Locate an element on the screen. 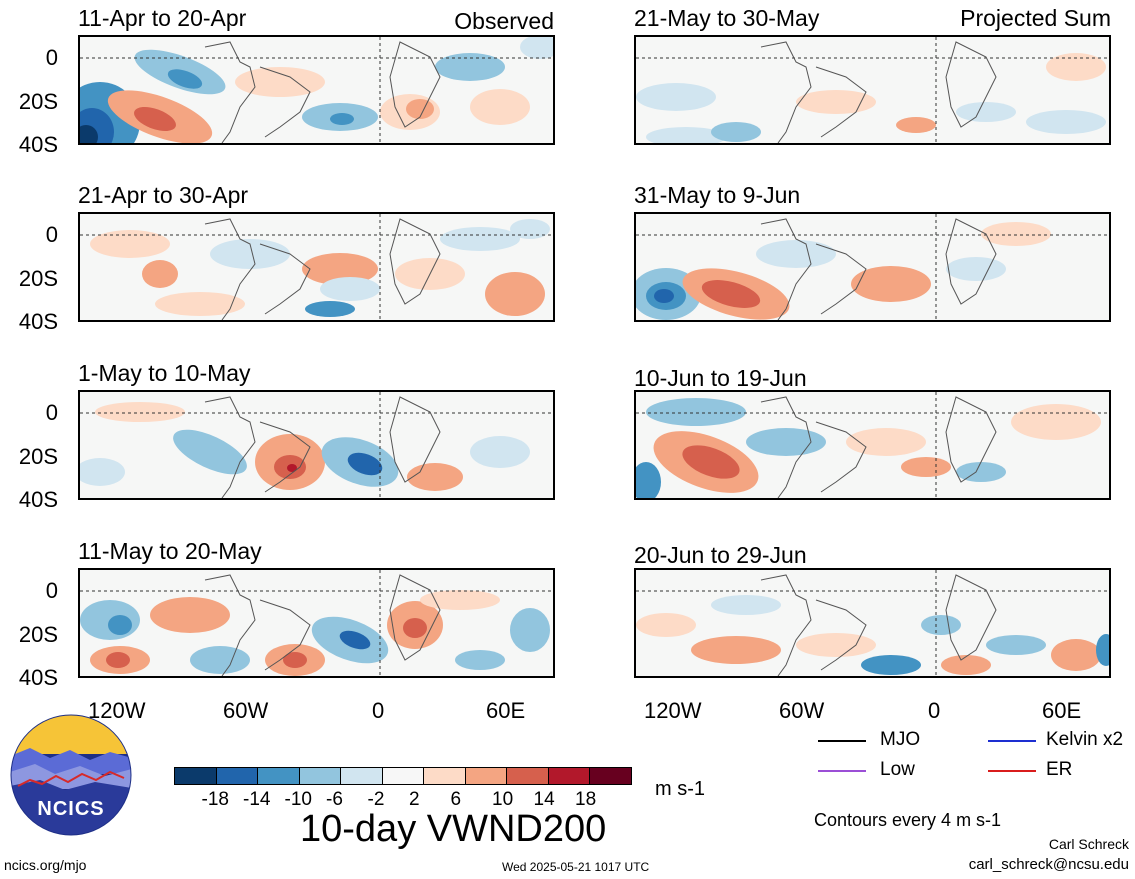 This screenshot has width=1135, height=879. ncics-logo: NCICS is located at coordinates (71, 775).